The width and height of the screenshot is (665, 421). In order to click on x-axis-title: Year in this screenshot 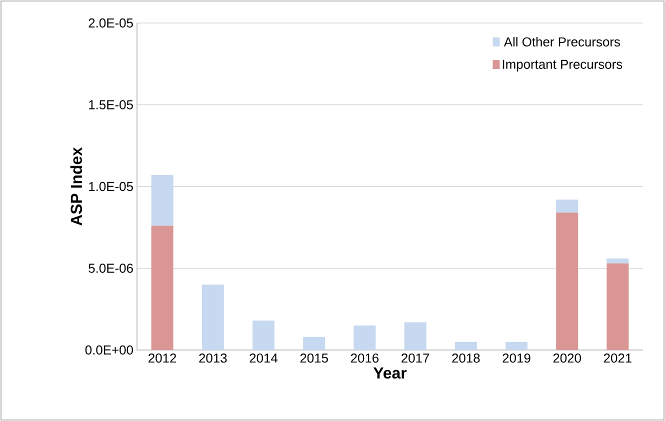, I will do `click(390, 373)`.